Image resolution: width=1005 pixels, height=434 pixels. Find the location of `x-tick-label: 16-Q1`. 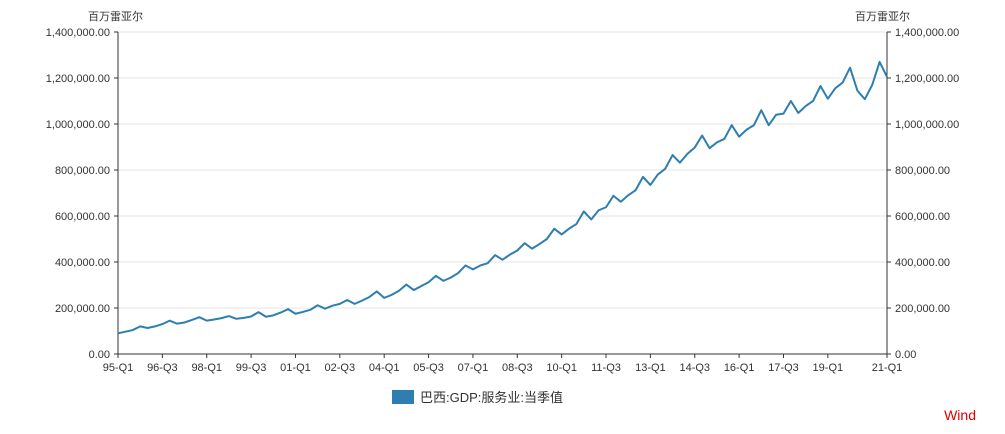

x-tick-label: 16-Q1 is located at coordinates (739, 368).